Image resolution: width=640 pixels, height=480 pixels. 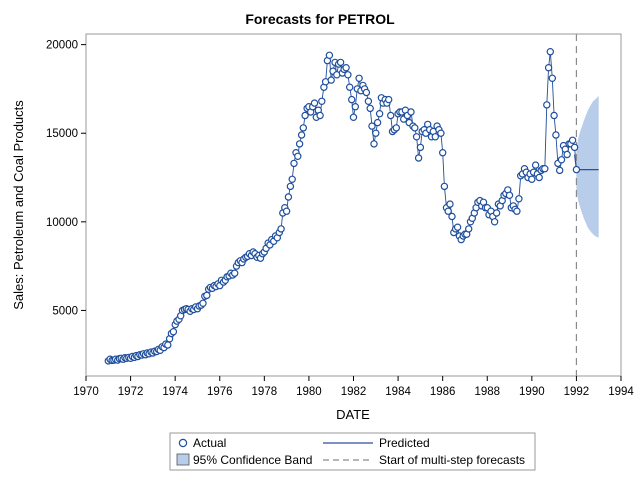 I want to click on x-axis-label: DATE, so click(x=353, y=414).